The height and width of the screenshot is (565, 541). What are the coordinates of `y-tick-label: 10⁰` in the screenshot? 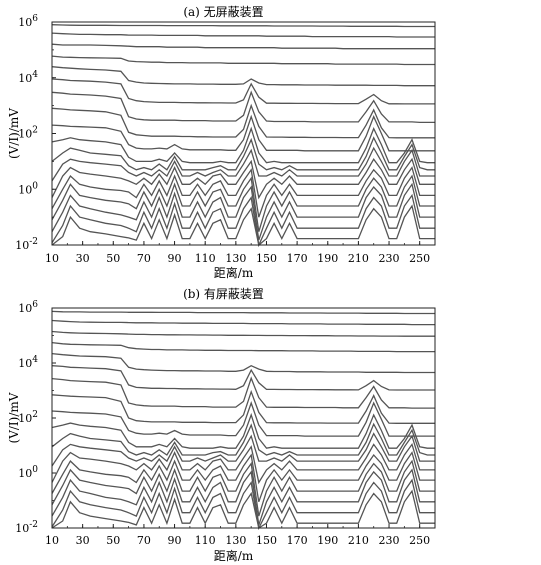 It's located at (28, 188).